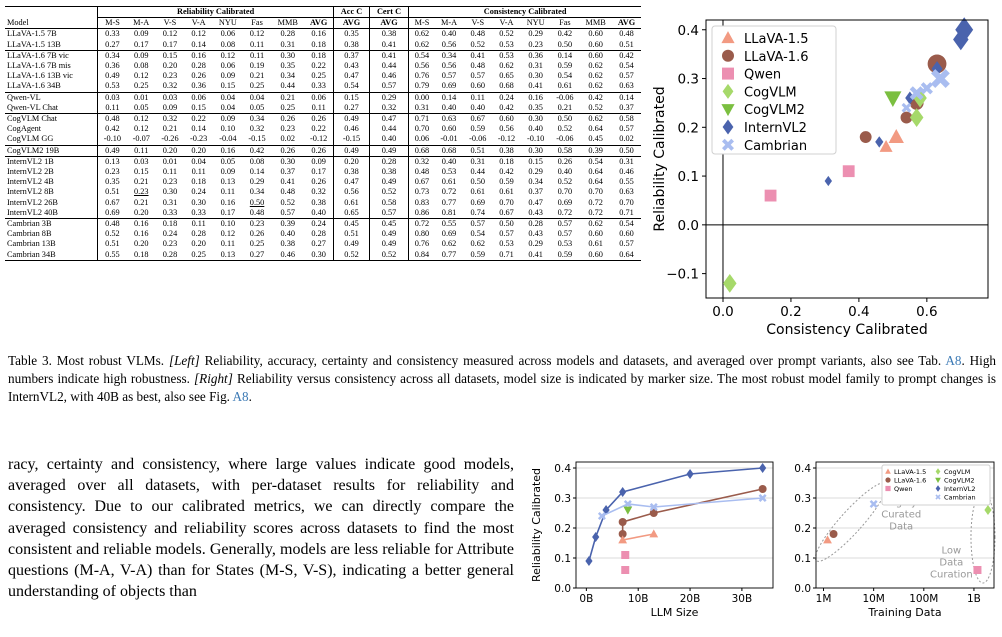 The image size is (1002, 637). Describe the element at coordinates (240, 396) in the screenshot. I see `figure-ref-link: A8` at that location.